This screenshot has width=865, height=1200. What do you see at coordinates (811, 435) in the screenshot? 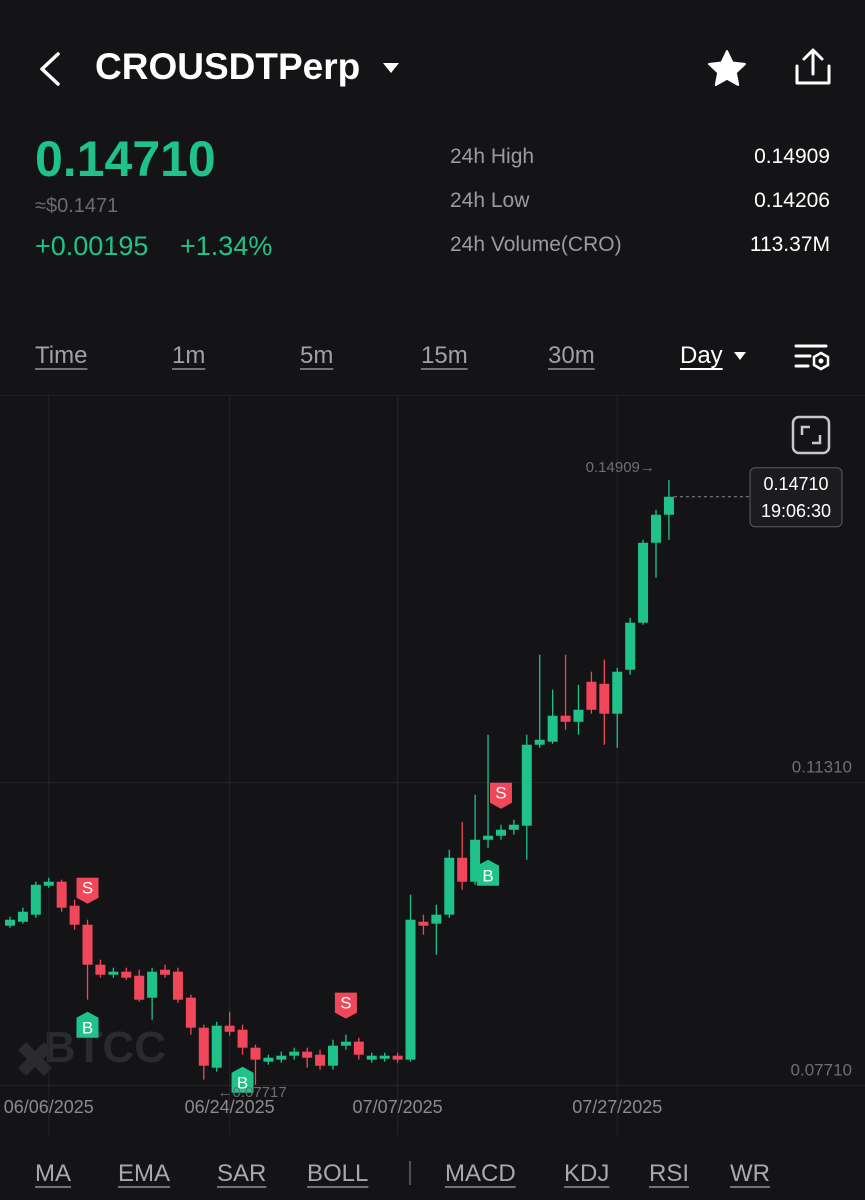
I see `fullscreen-button` at bounding box center [811, 435].